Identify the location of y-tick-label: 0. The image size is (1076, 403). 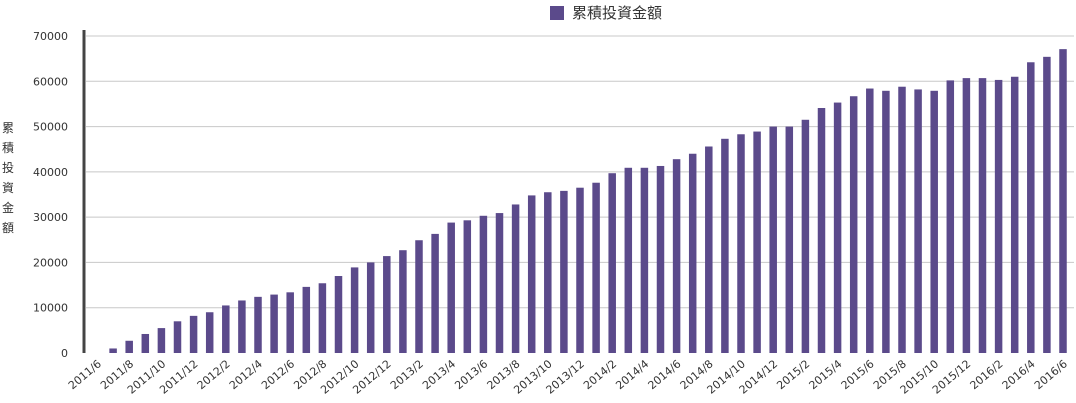
(64, 353).